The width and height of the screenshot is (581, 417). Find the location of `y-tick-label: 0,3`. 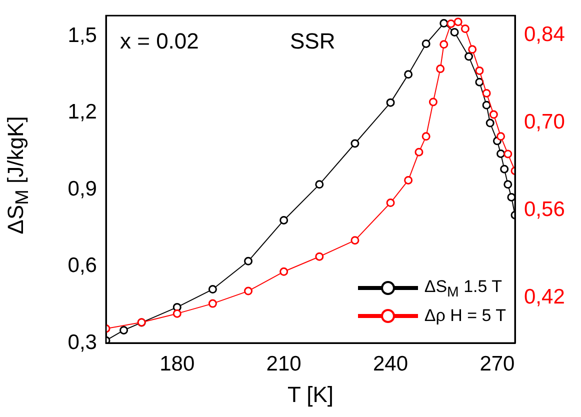

y-tick-label: 0,3 is located at coordinates (82, 342).